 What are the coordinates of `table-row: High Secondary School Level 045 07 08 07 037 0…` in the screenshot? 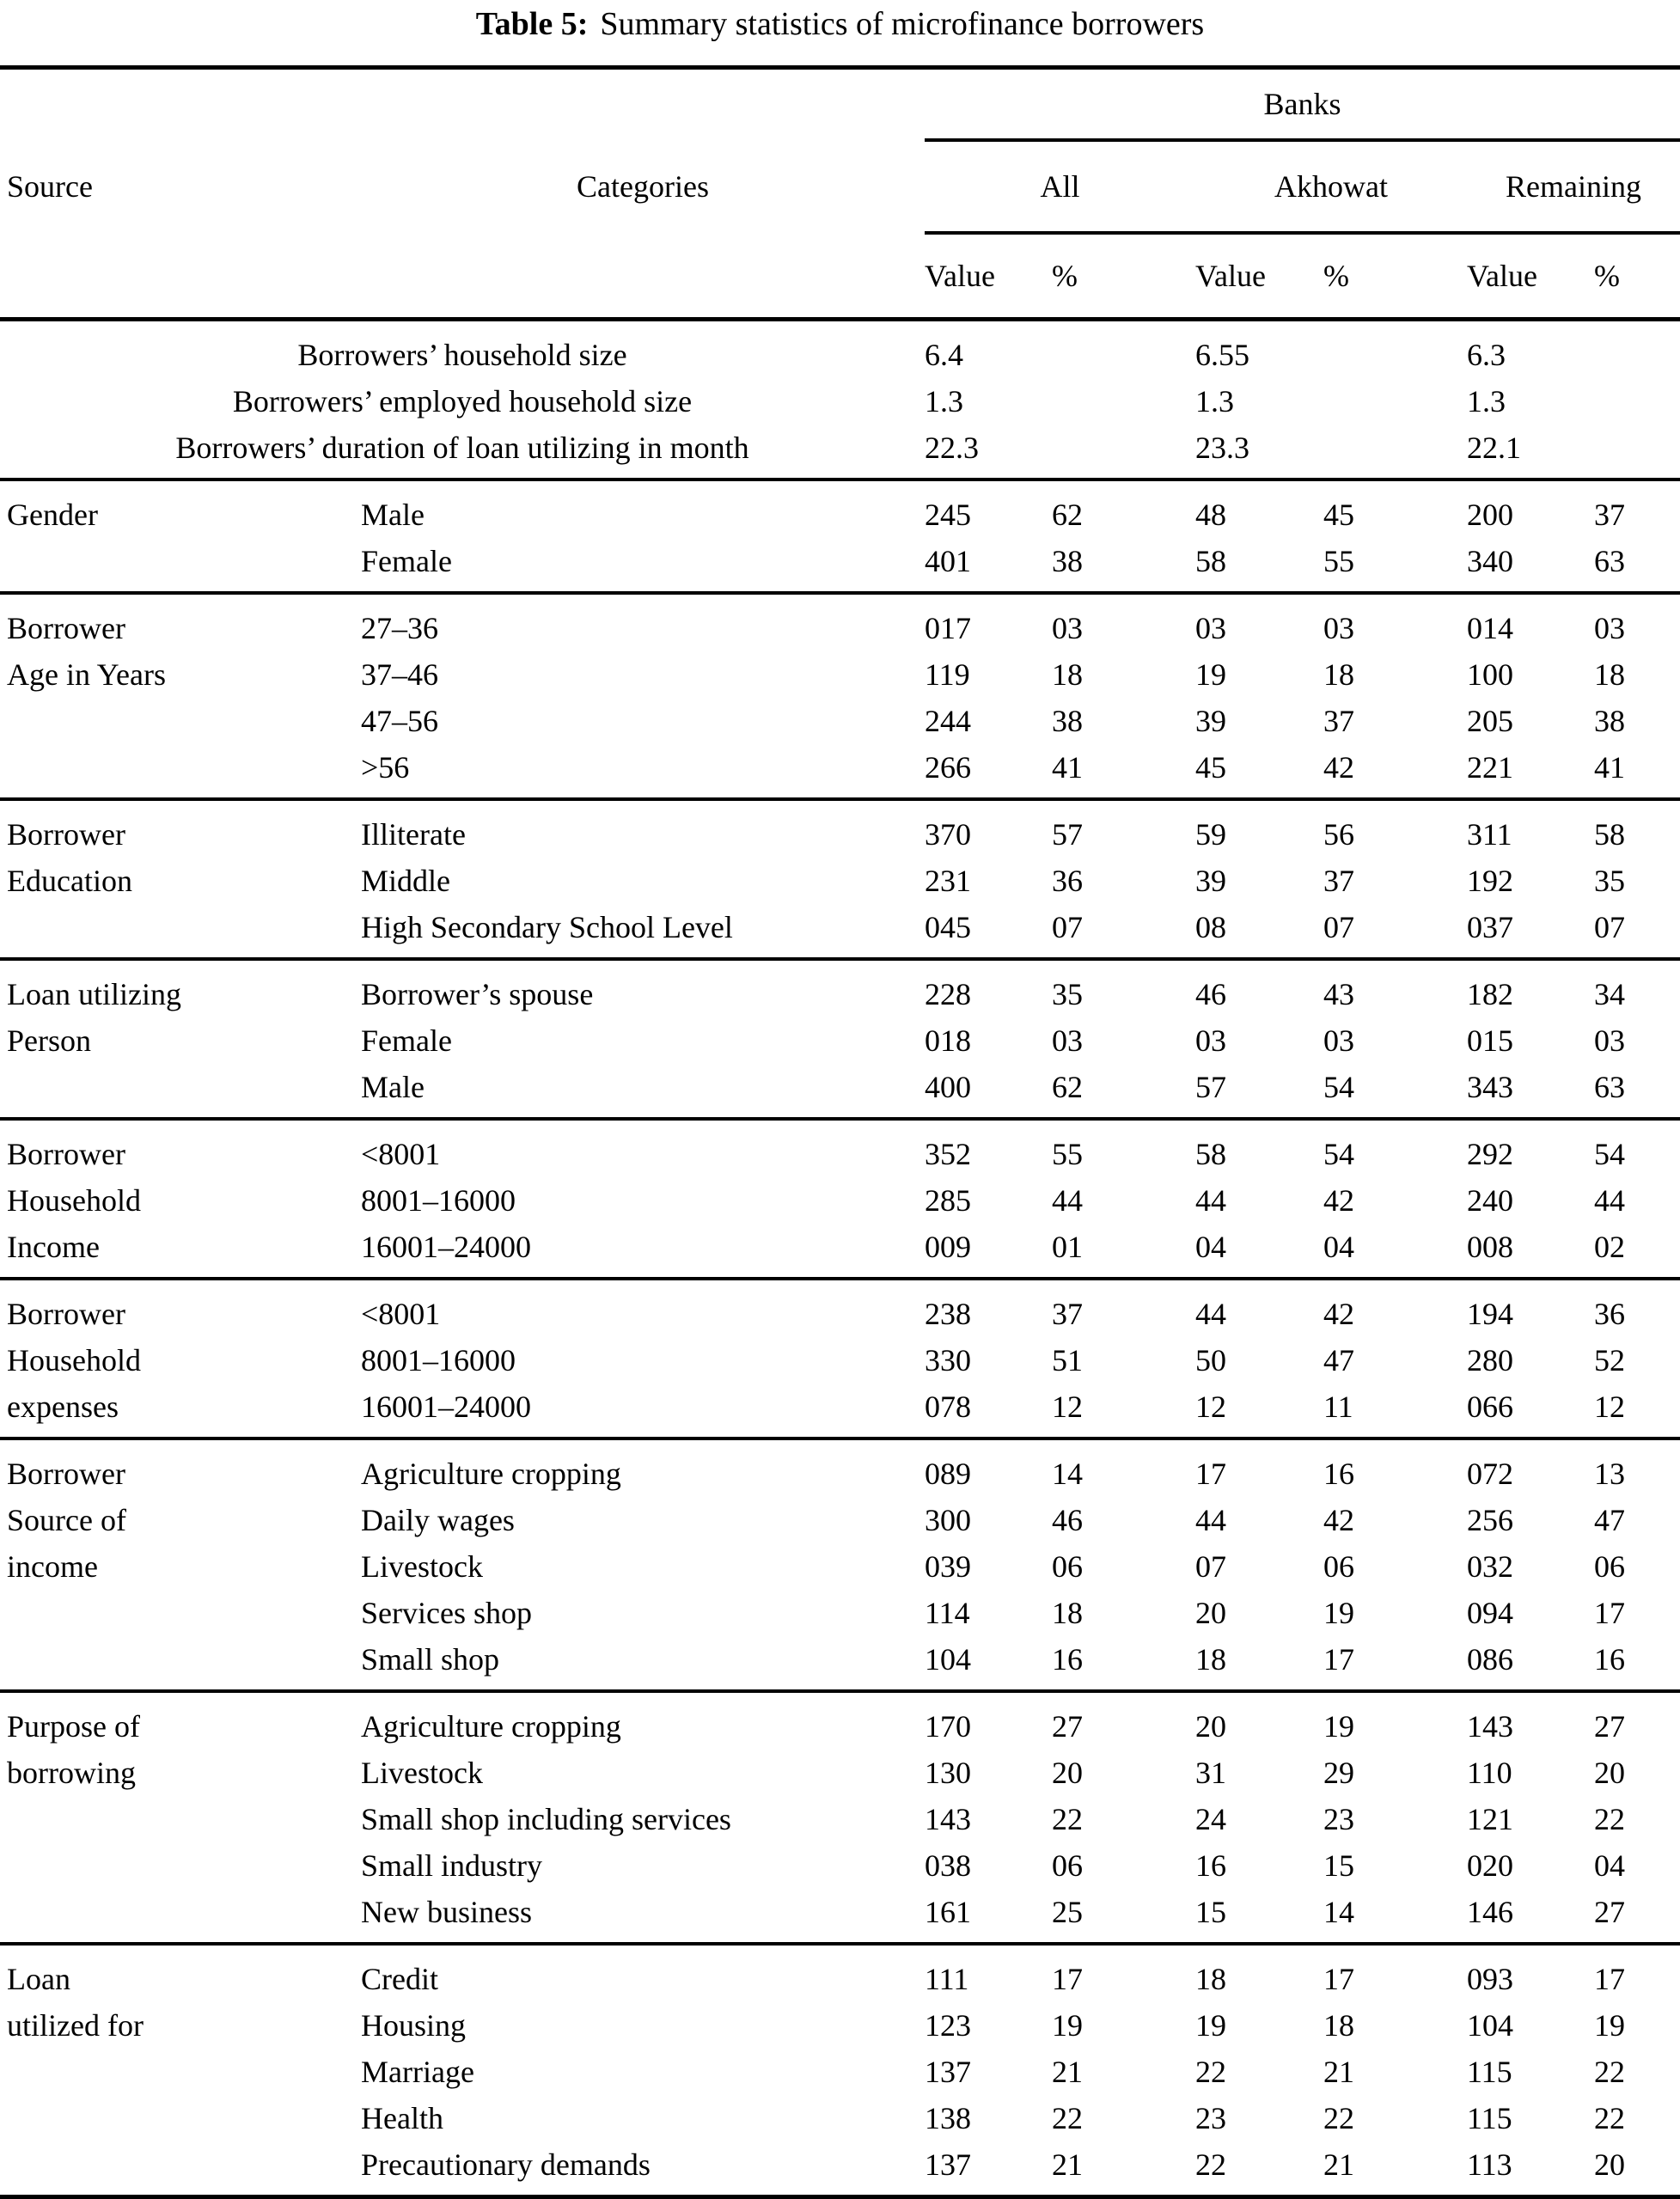 It's located at (840, 927).